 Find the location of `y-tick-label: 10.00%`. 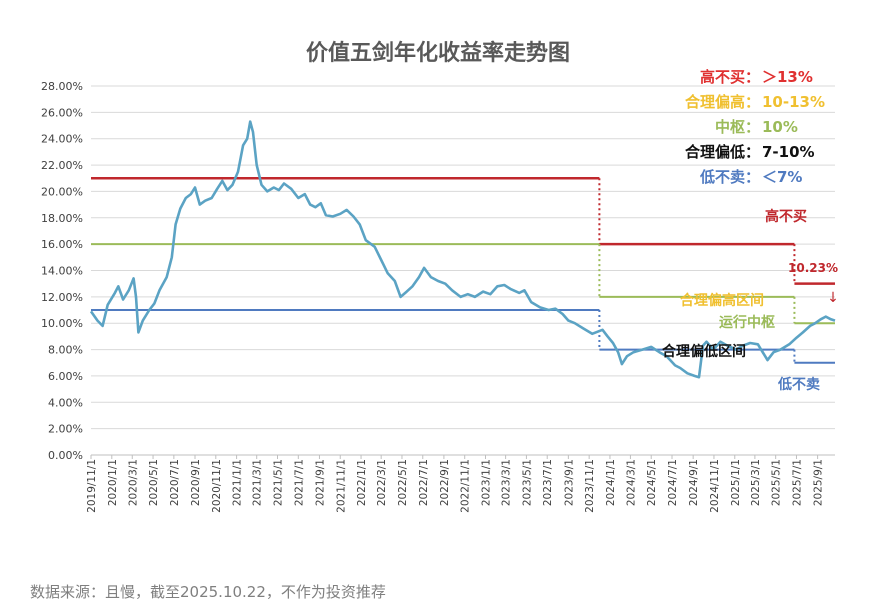

y-tick-label: 10.00% is located at coordinates (62, 323).